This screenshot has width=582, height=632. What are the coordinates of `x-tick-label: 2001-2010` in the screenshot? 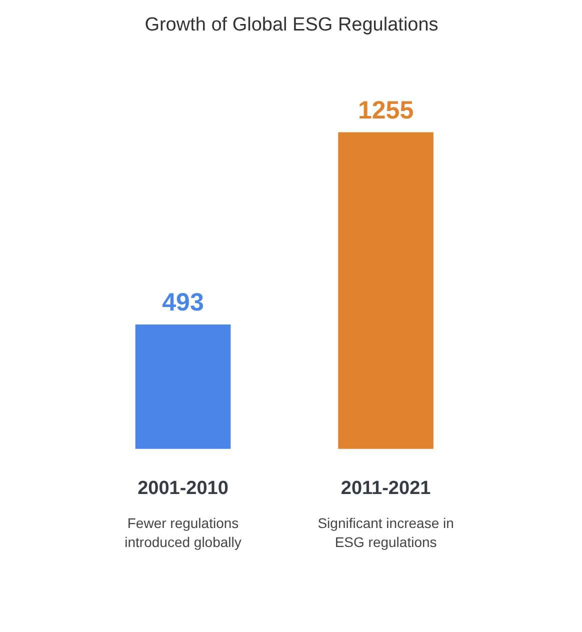 It's located at (183, 488).